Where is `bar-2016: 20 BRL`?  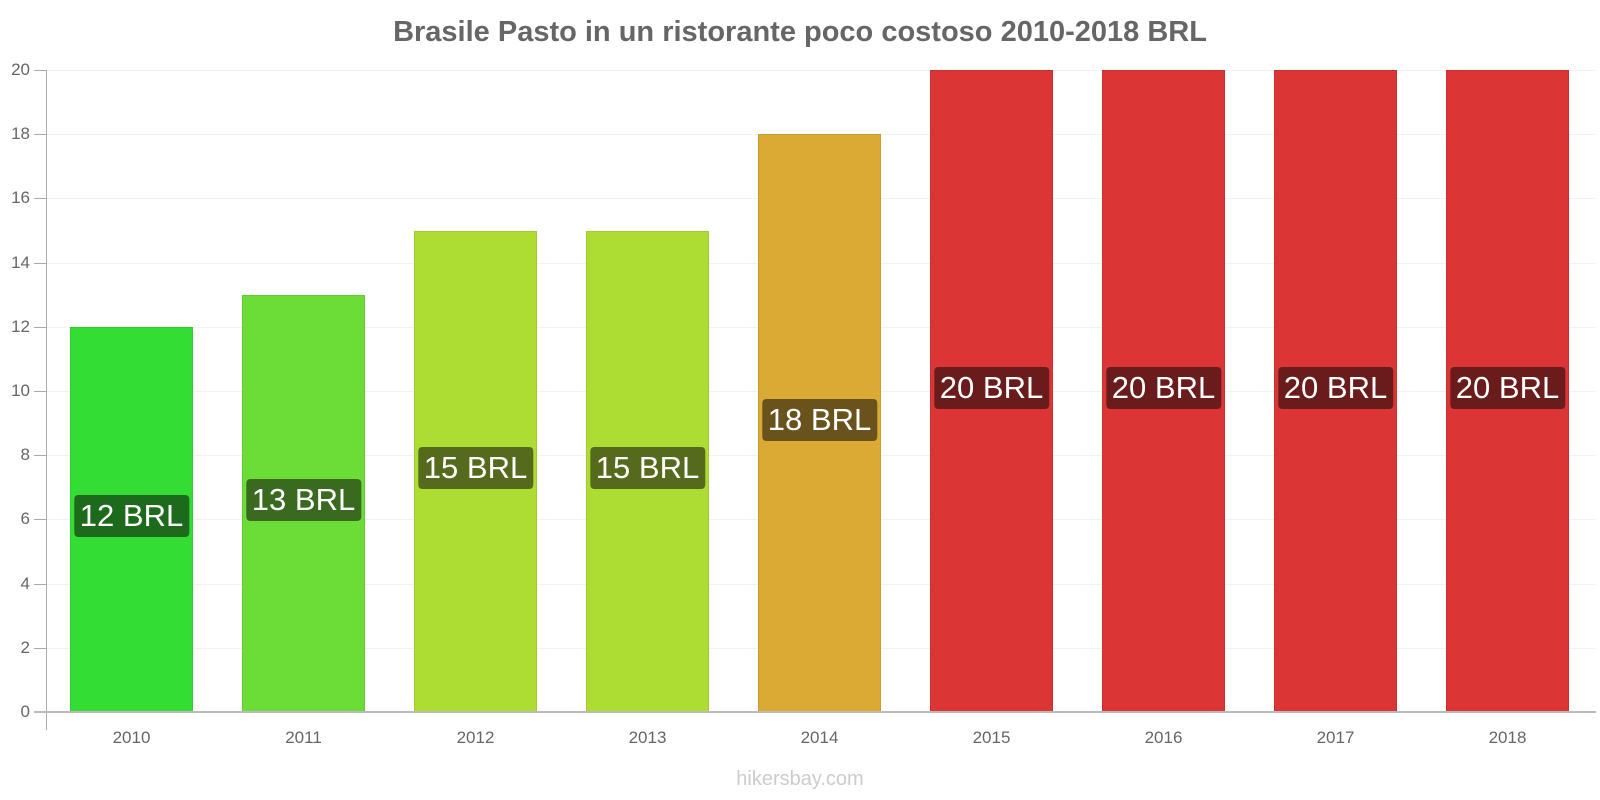 bar-2016: 20 BRL is located at coordinates (1163, 391).